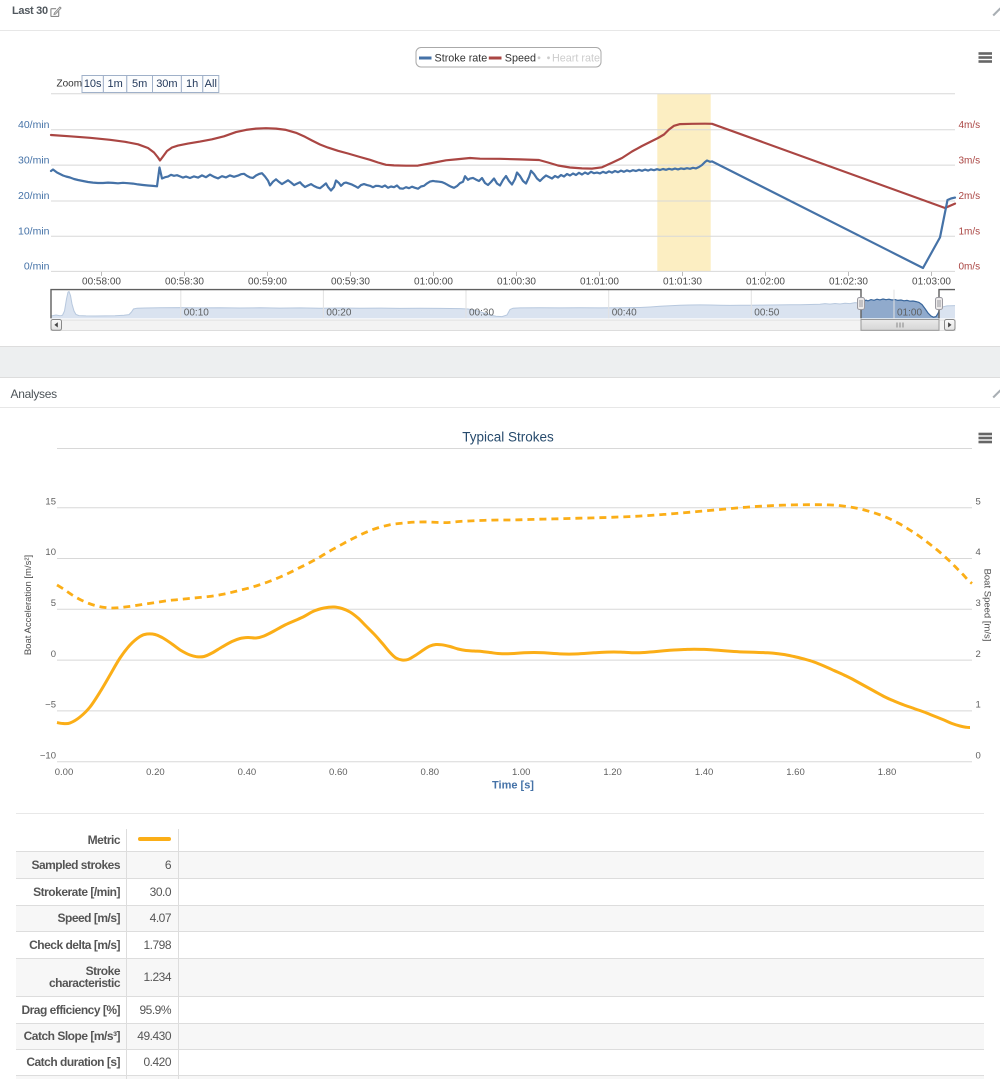 This screenshot has height=1079, width=1000. Describe the element at coordinates (28, 605) in the screenshot. I see `svg-text: Boat Acceleration [m/s²]` at that location.